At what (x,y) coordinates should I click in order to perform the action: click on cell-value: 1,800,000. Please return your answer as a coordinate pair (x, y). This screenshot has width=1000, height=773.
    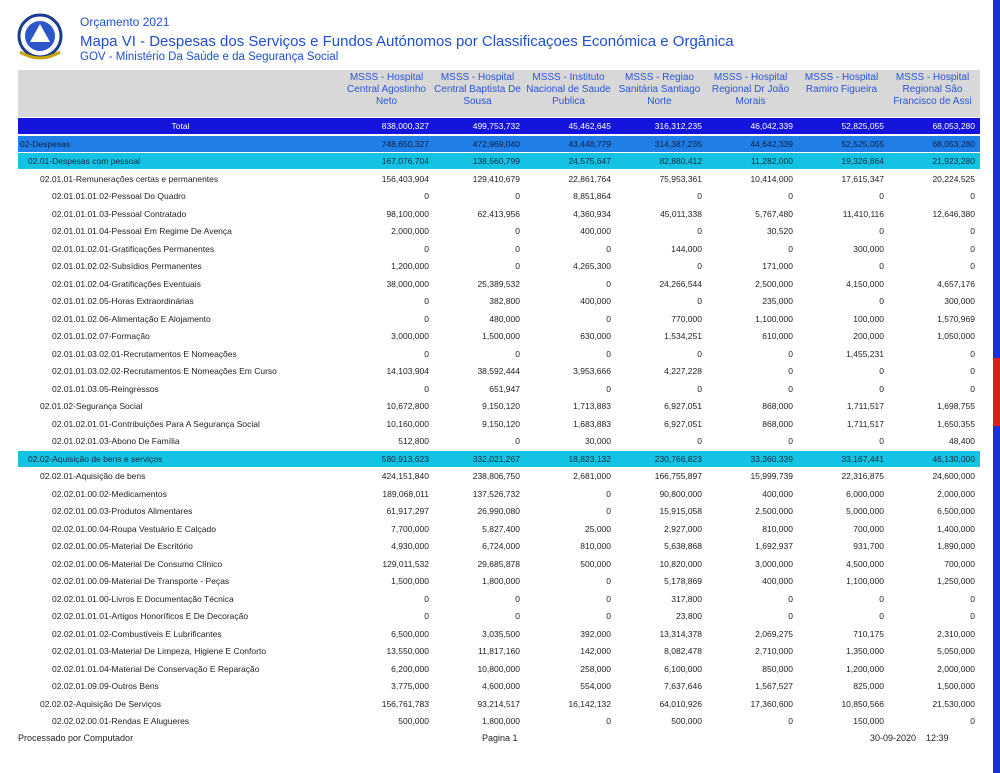
    Looking at the image, I should click on (501, 581).